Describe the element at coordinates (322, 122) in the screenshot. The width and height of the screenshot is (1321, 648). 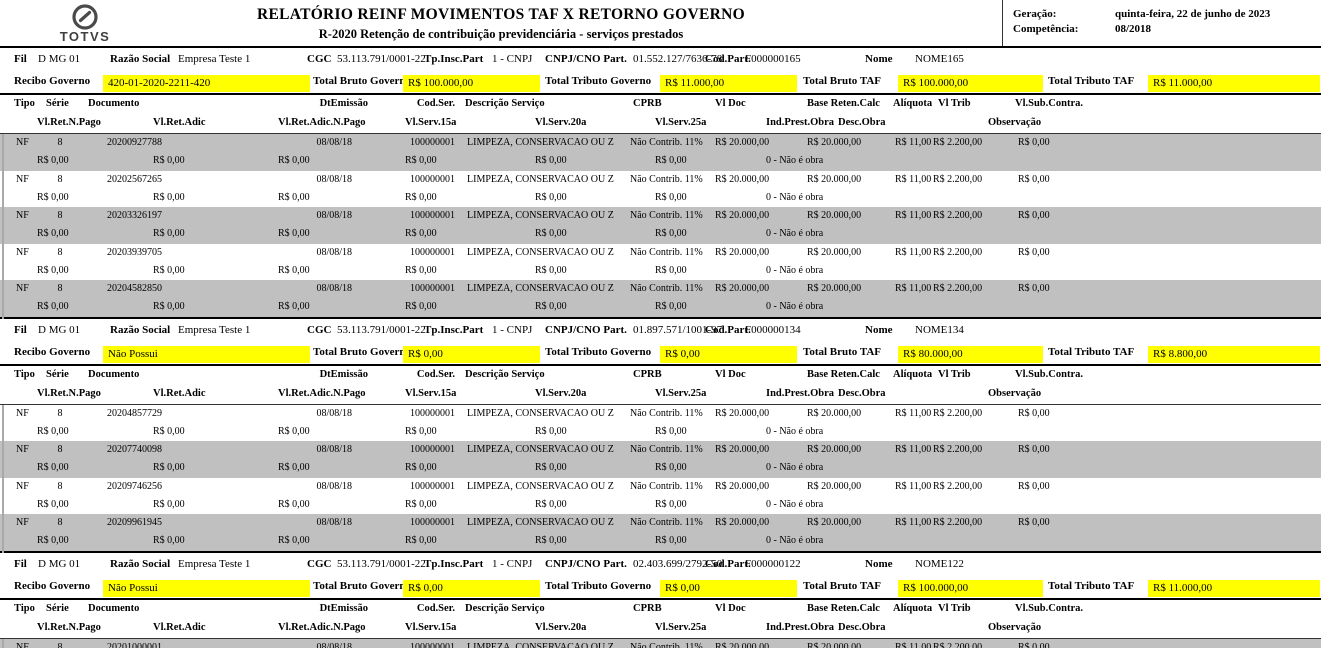
I see `col-vlretadicnpago: Vl.Ret.Adic.N.Pago` at that location.